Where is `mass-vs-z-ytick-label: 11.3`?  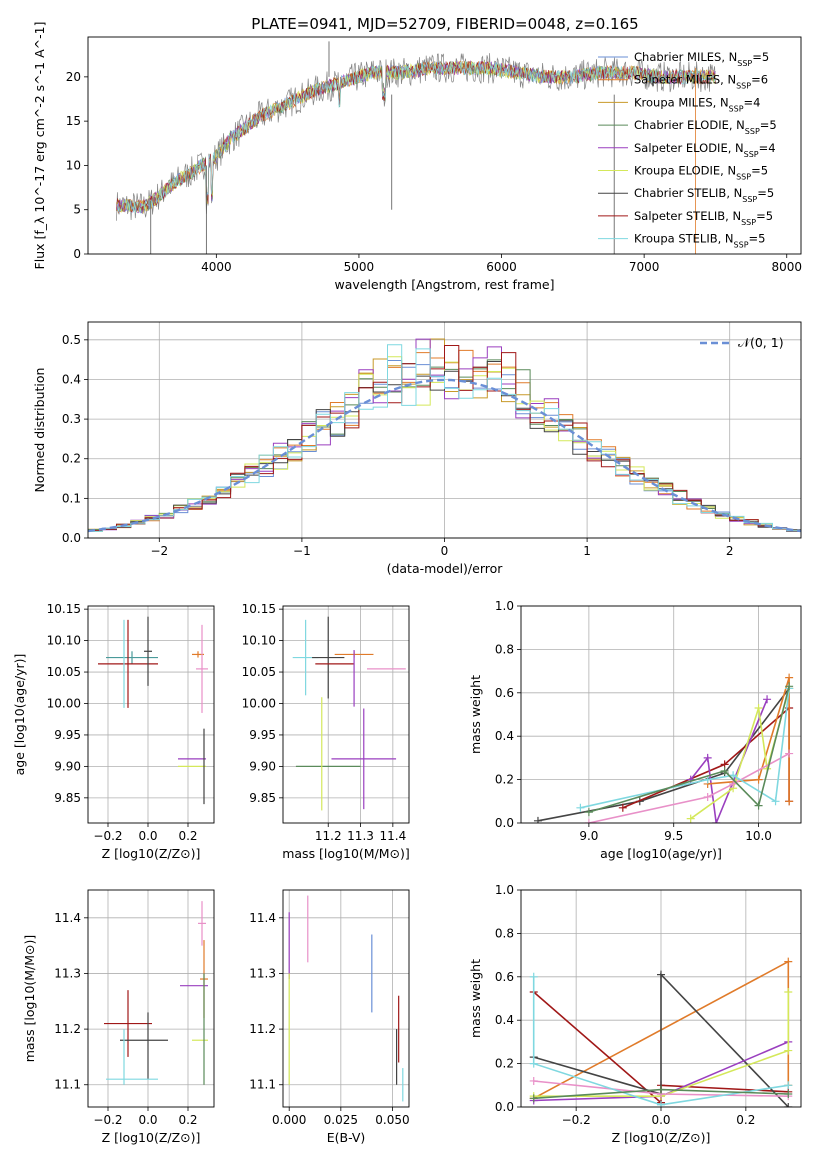 mass-vs-z-ytick-label: 11.3 is located at coordinates (67, 973).